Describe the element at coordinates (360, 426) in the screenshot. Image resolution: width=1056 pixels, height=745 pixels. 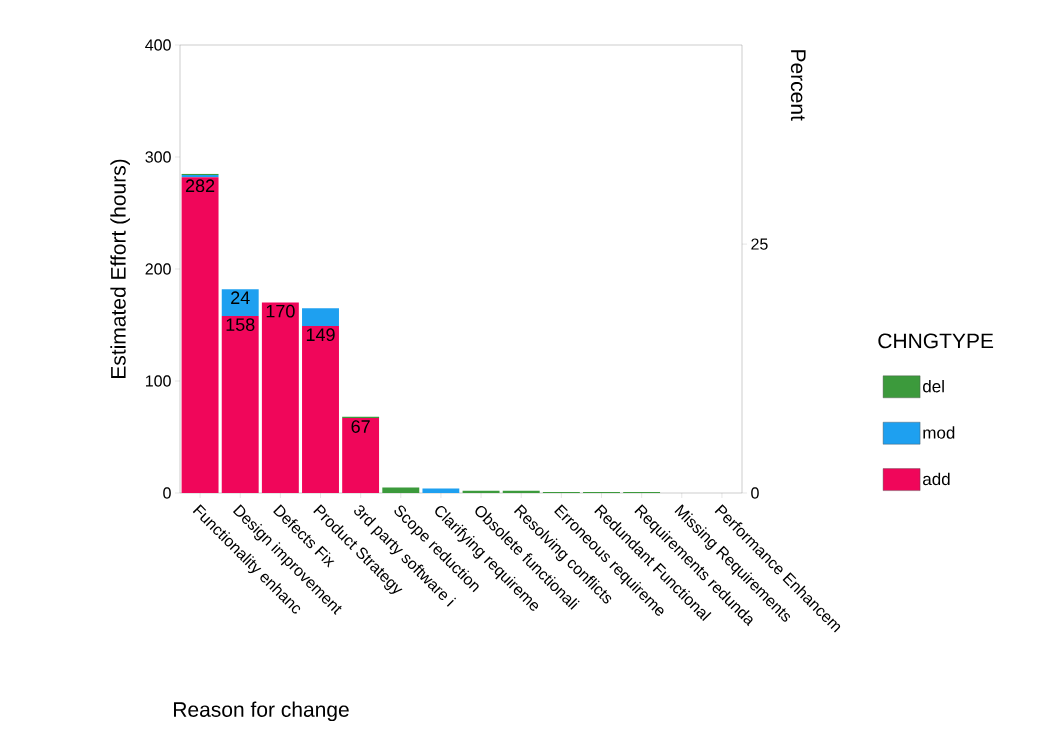
I see `data-label: 67` at that location.